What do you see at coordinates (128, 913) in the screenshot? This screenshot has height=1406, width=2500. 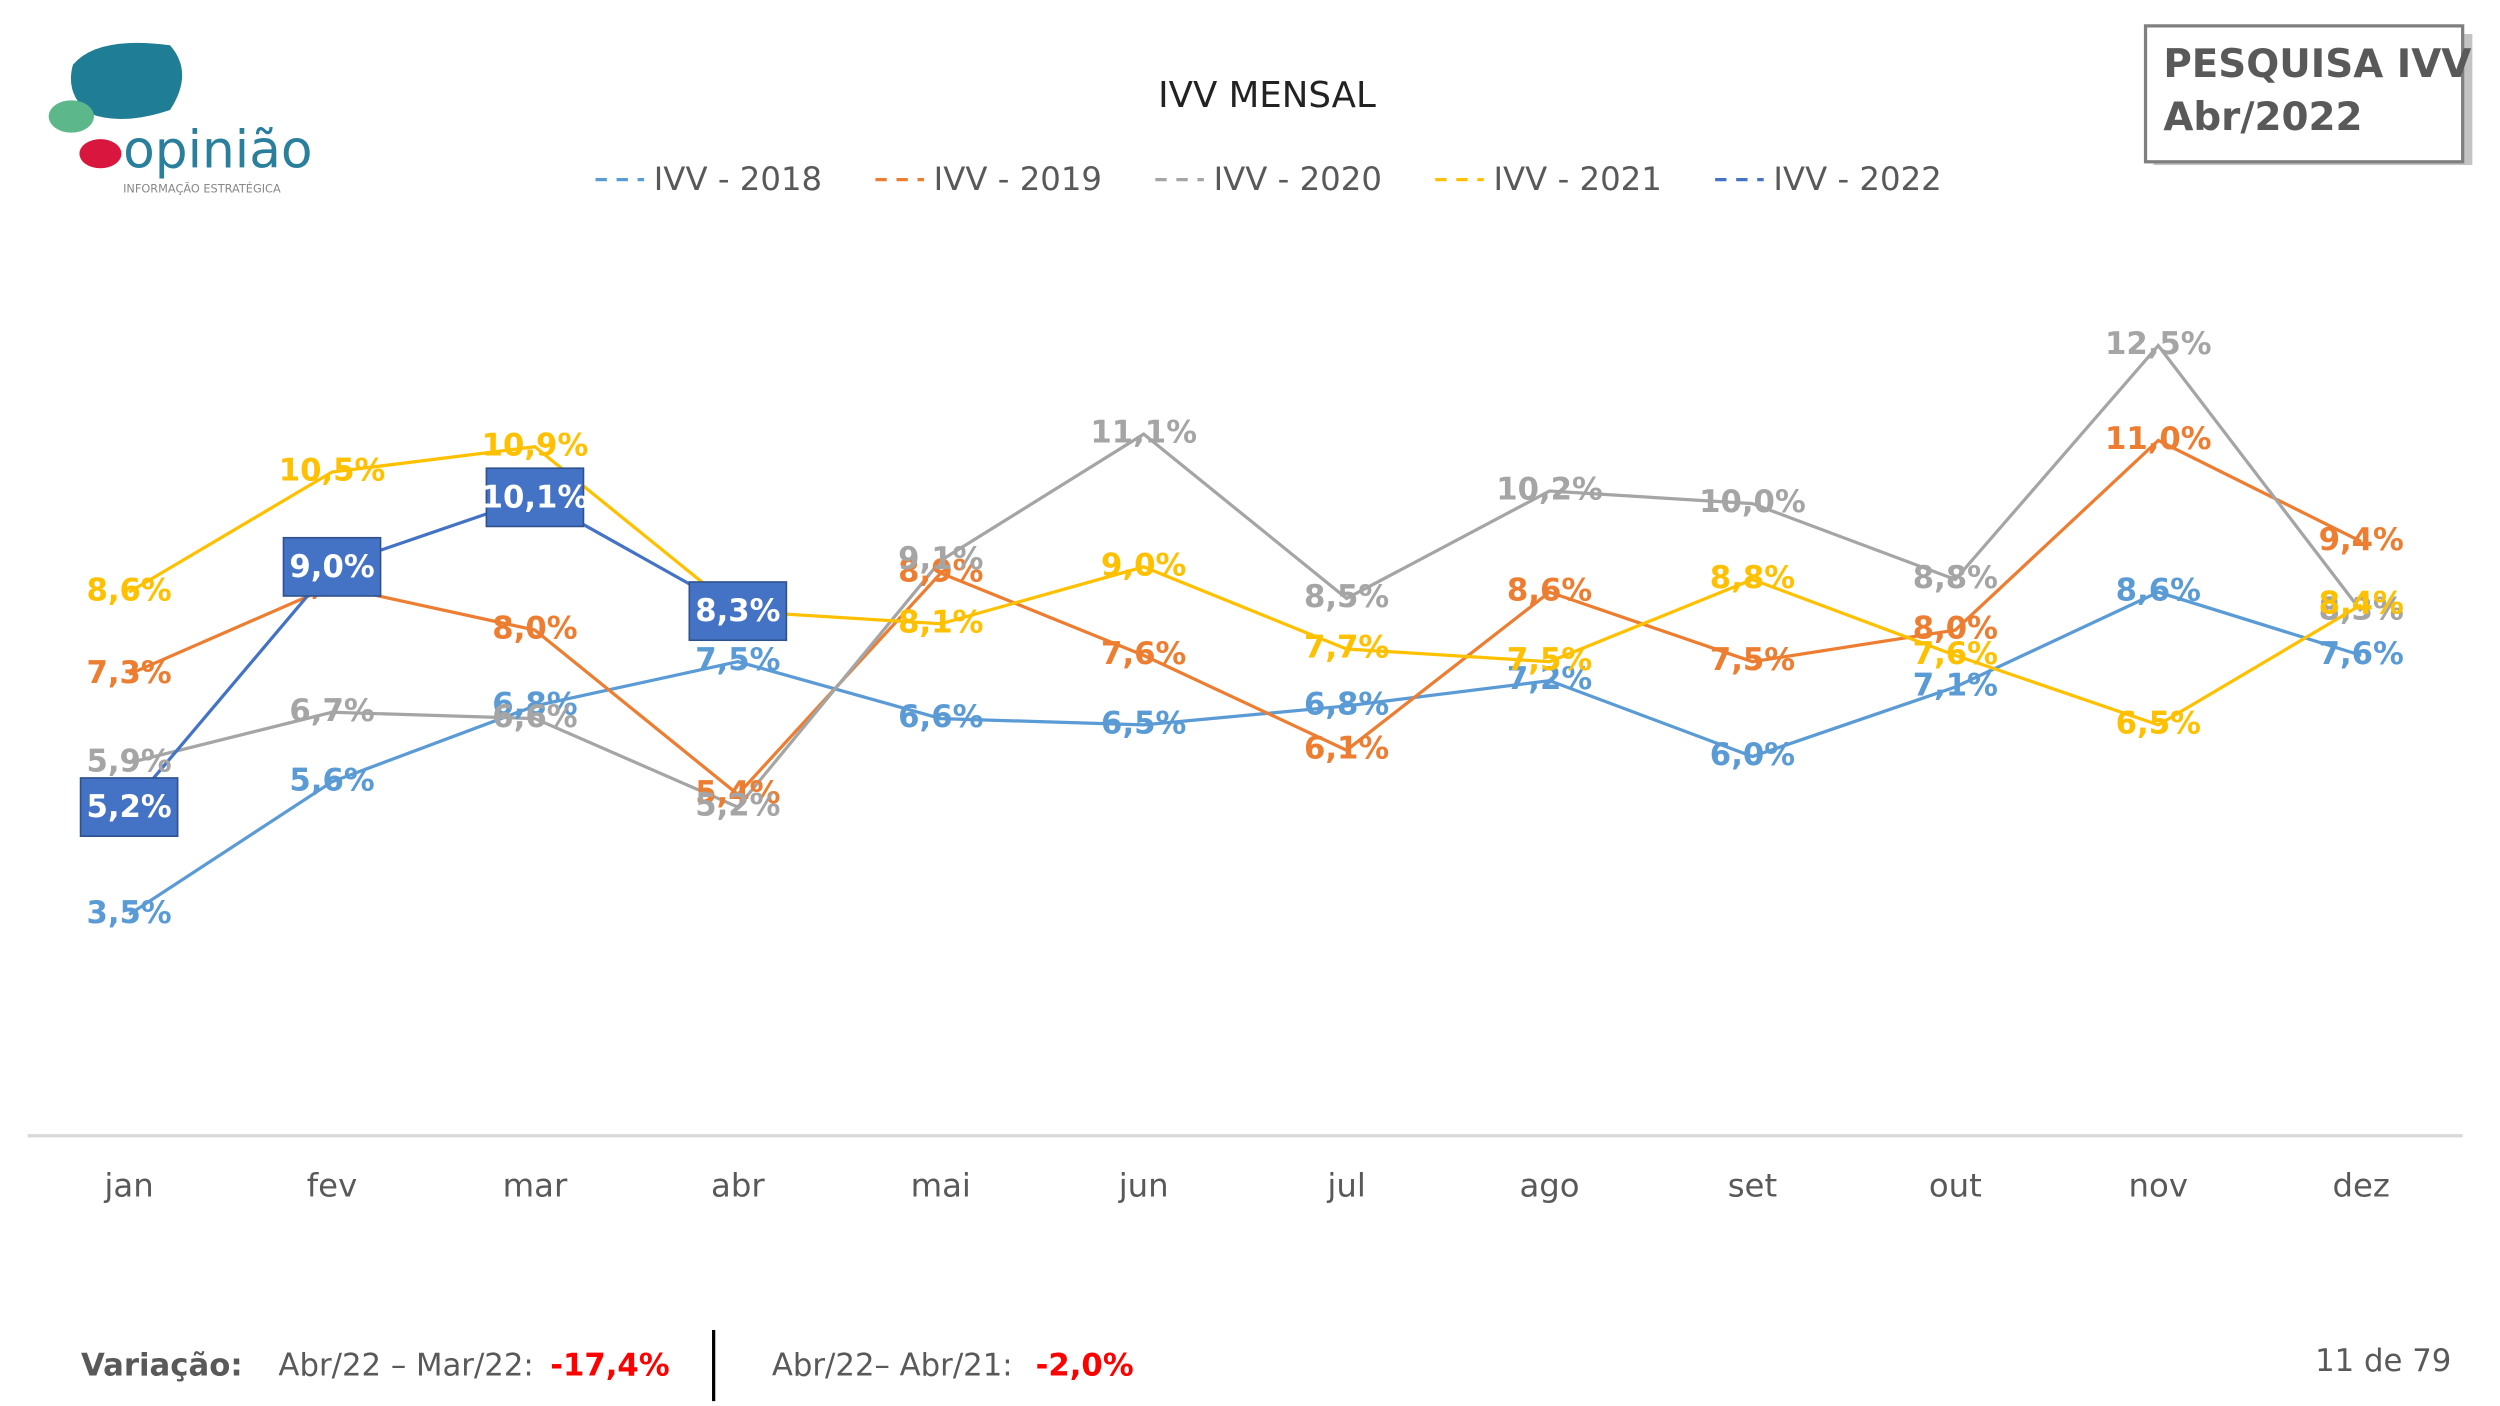 I see `value-label: 3,5%` at bounding box center [128, 913].